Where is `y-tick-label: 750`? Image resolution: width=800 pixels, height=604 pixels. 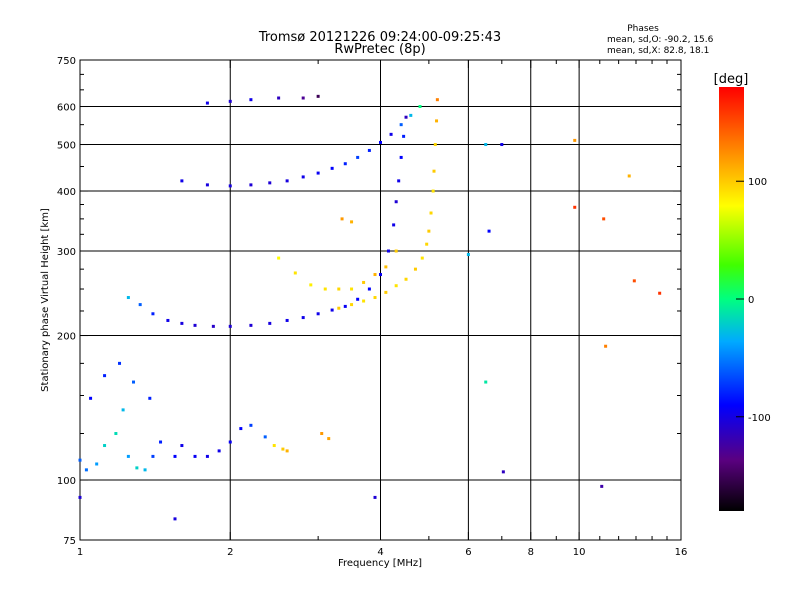 y-tick-label: 750 is located at coordinates (66, 61).